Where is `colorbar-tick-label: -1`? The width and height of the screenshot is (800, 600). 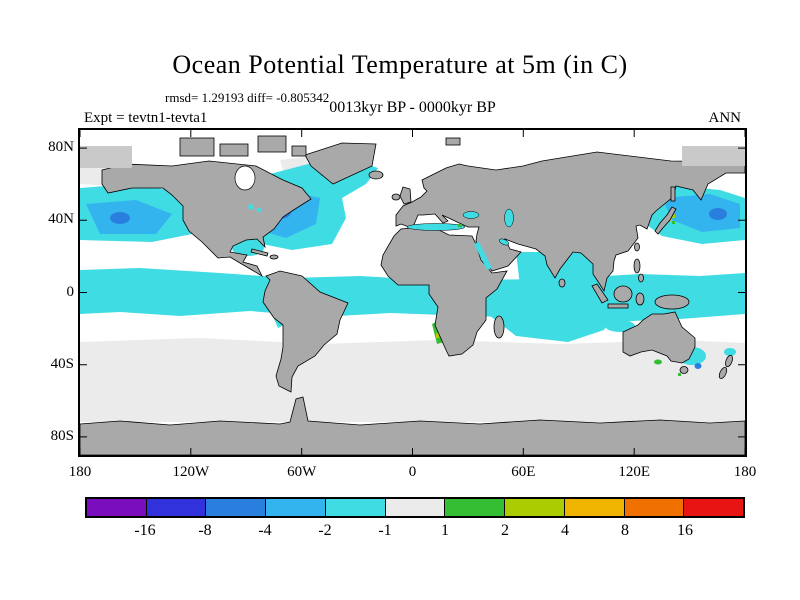
colorbar-tick-label: -1 is located at coordinates (385, 530).